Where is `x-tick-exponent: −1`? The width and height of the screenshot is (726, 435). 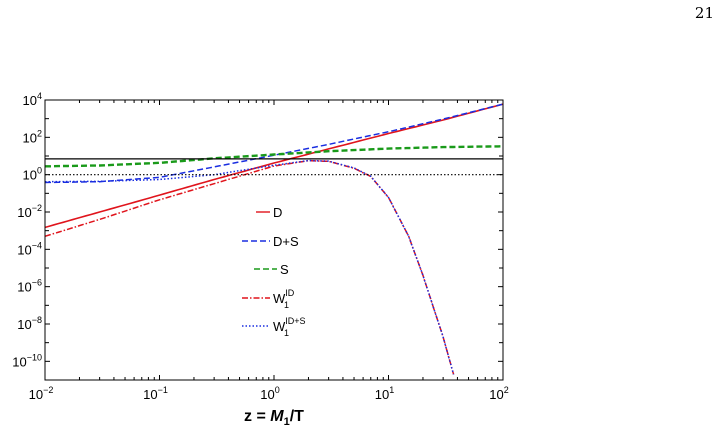 x-tick-exponent: −1 is located at coordinates (163, 390).